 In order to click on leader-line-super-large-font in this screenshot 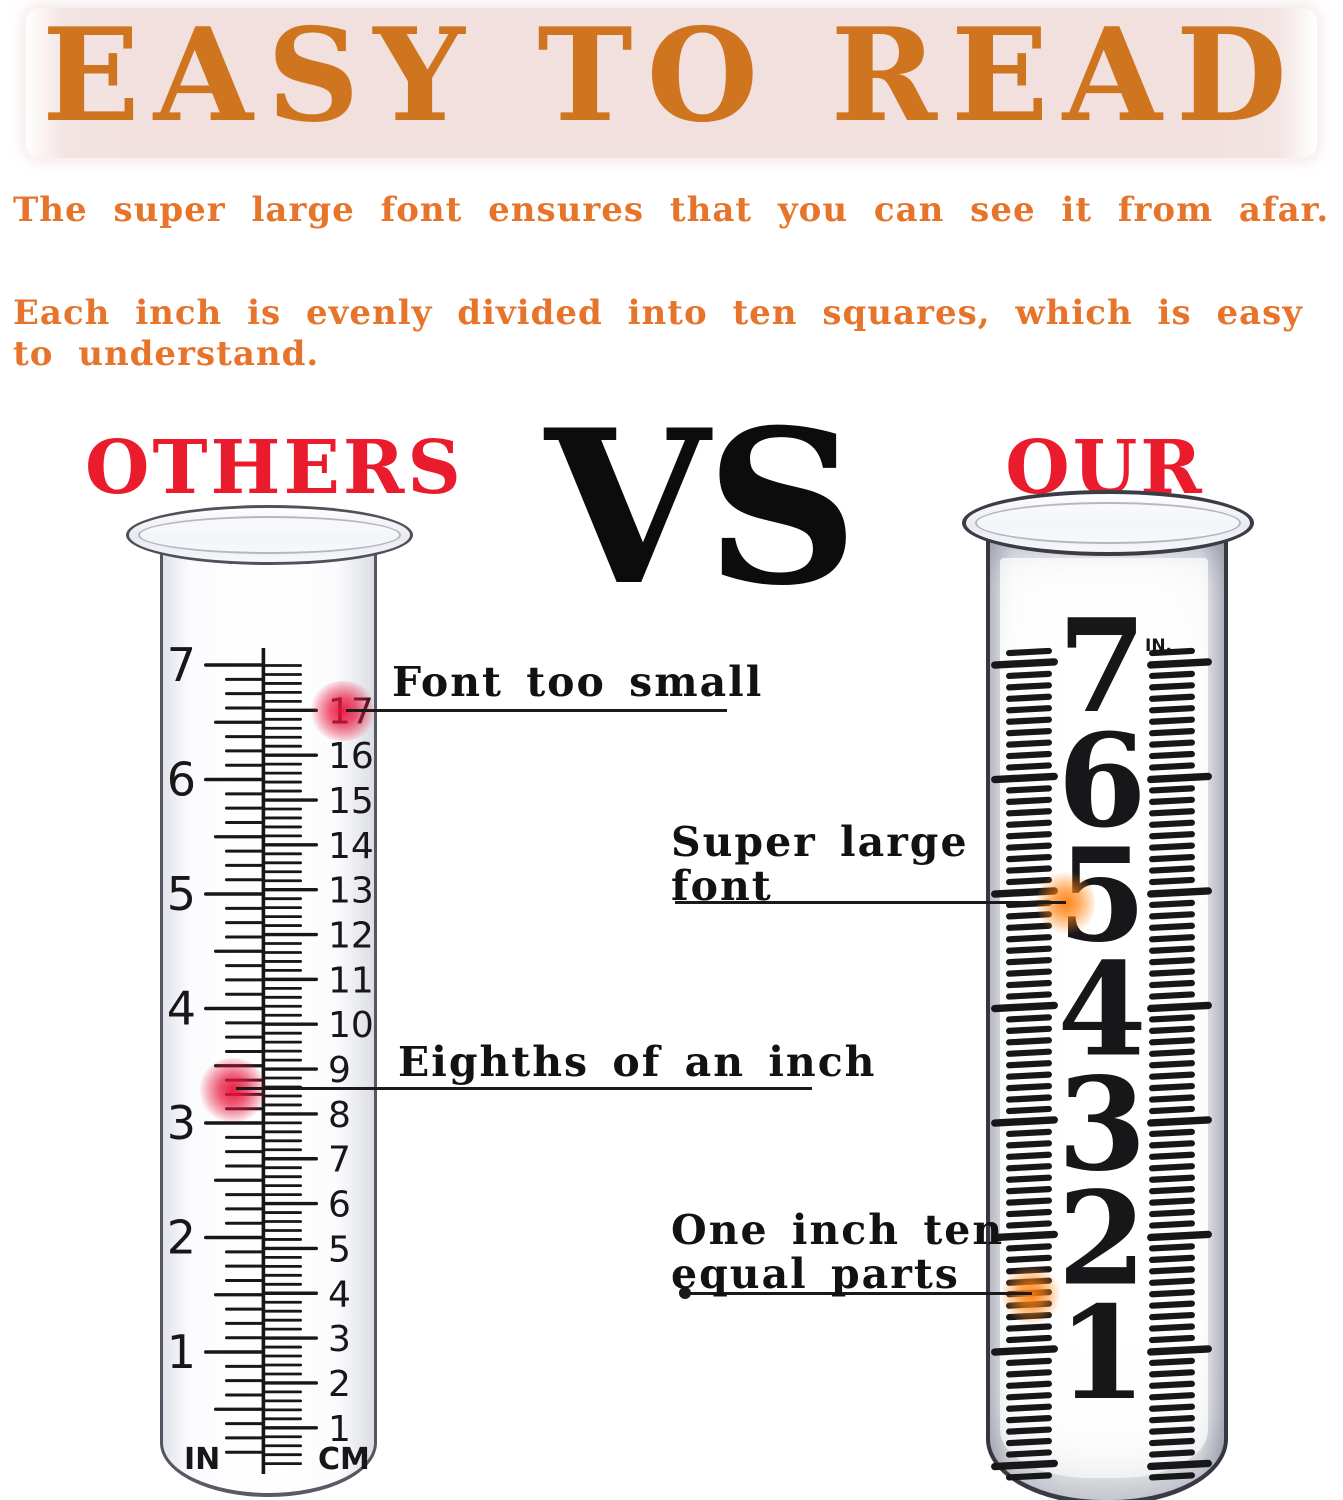, I will do `click(870, 902)`.